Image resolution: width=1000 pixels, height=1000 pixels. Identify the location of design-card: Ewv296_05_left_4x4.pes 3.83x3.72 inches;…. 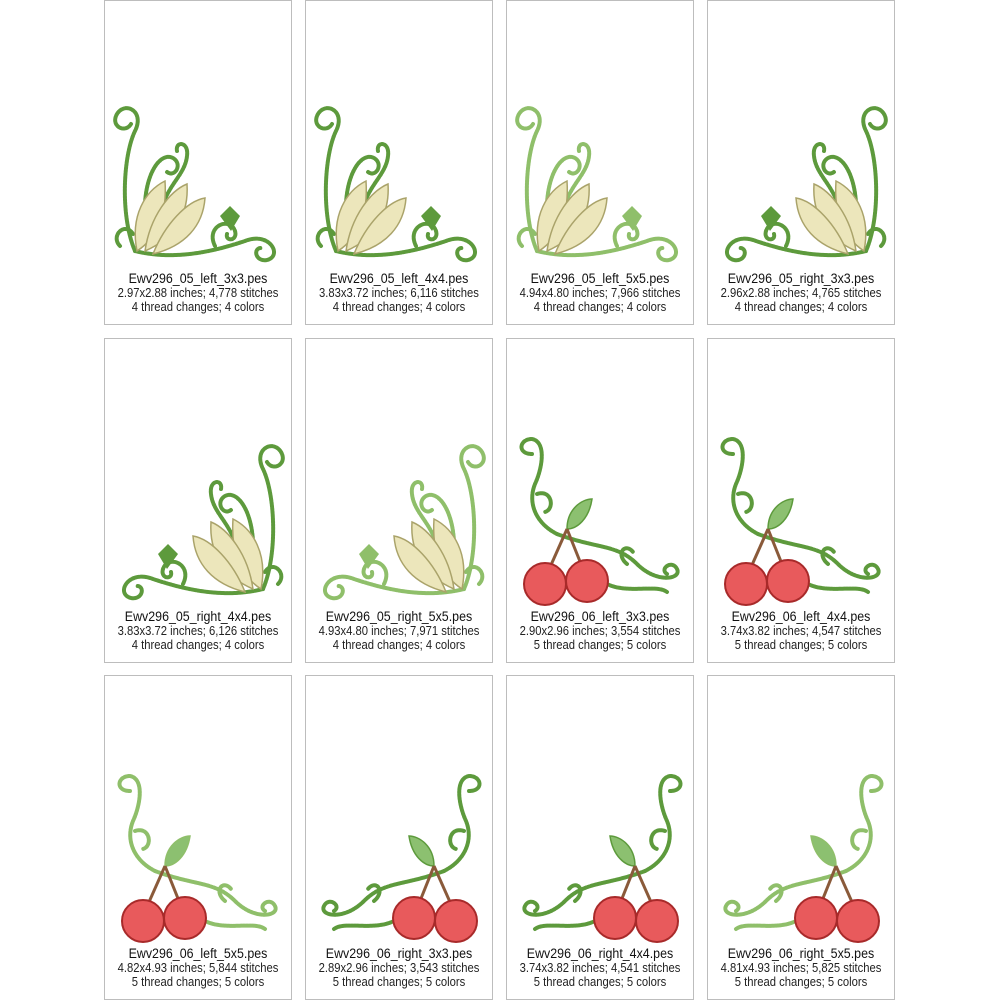
(399, 162).